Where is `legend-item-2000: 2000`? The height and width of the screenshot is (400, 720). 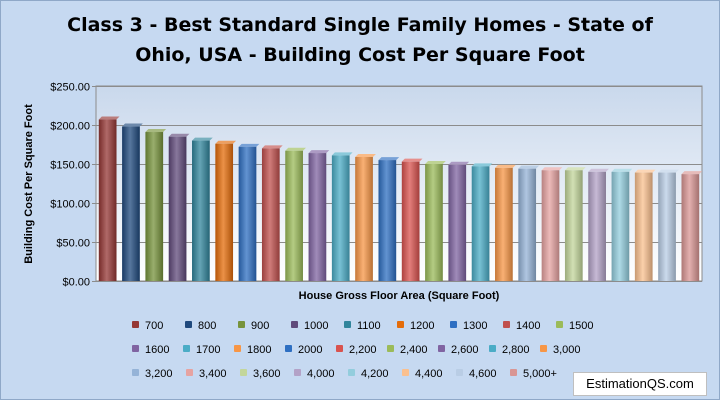
legend-item-2000: 2000 is located at coordinates (303, 350).